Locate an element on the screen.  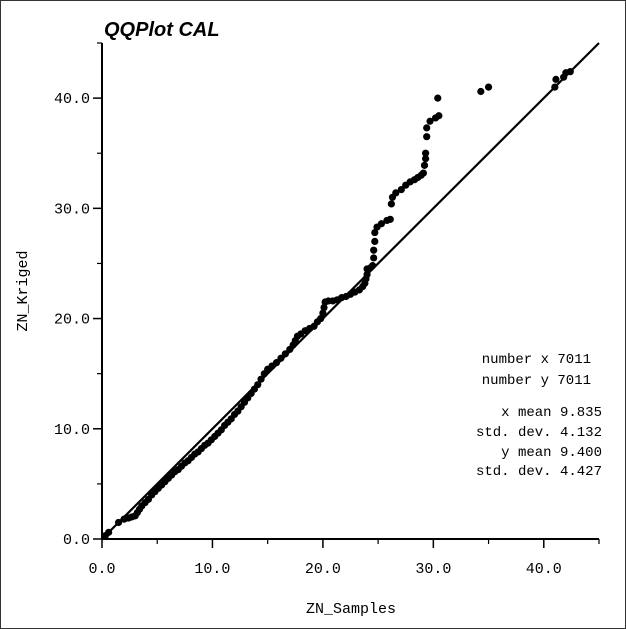
stat-x-std: std. dev. 4.132 is located at coordinates (539, 433).